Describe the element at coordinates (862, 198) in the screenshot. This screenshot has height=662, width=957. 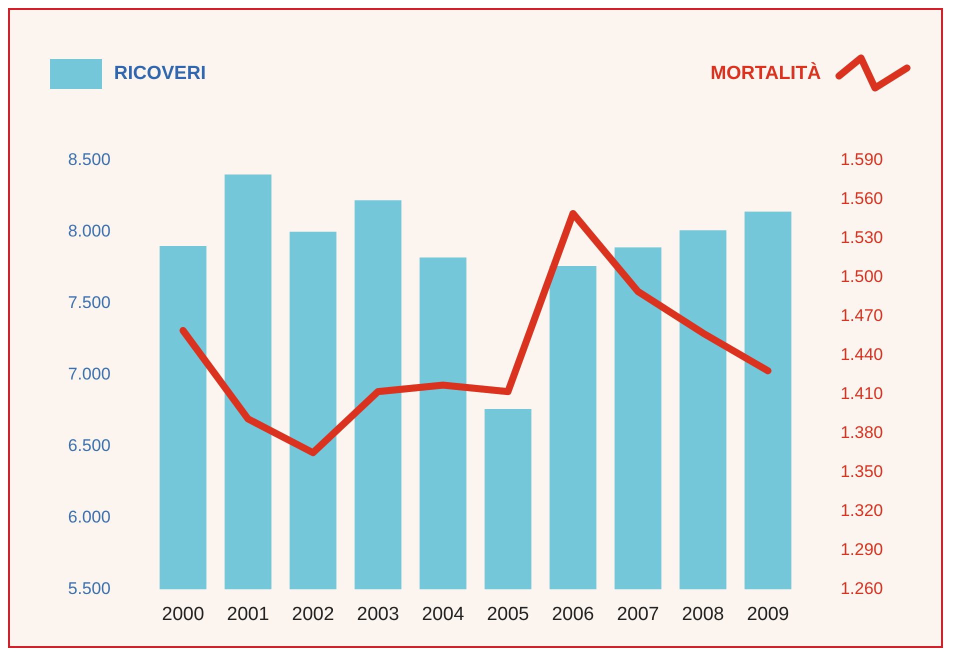
I see `y2-tick-label: 1.560` at that location.